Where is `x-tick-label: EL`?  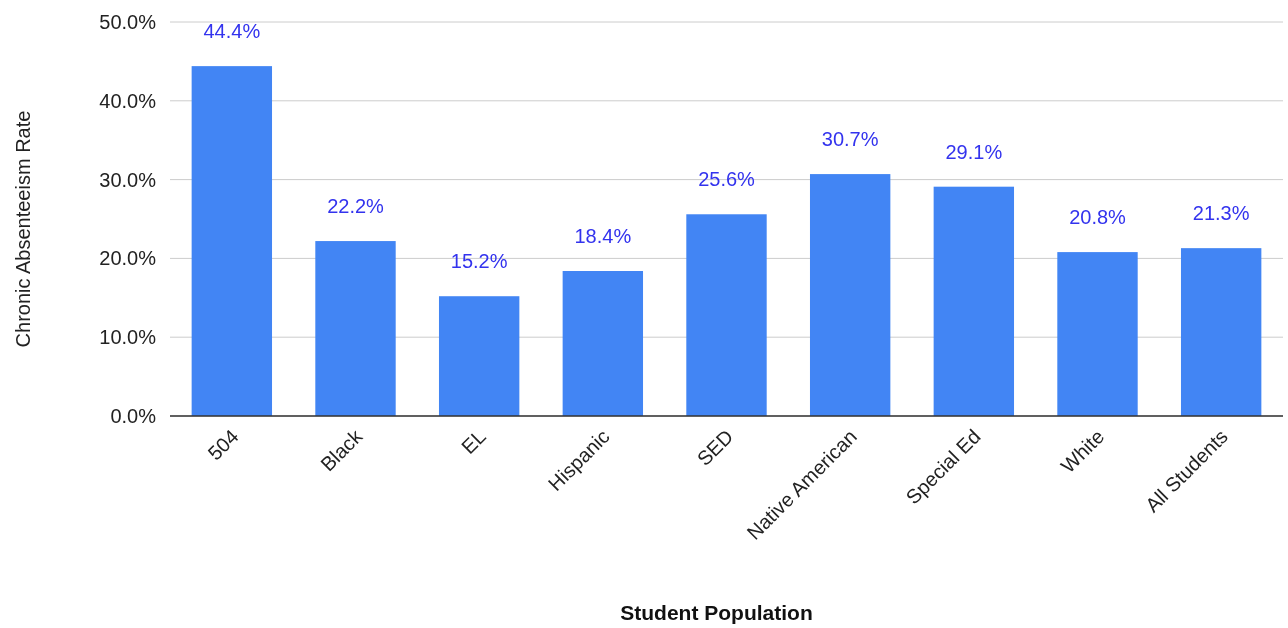
x-tick-label: EL is located at coordinates (473, 442).